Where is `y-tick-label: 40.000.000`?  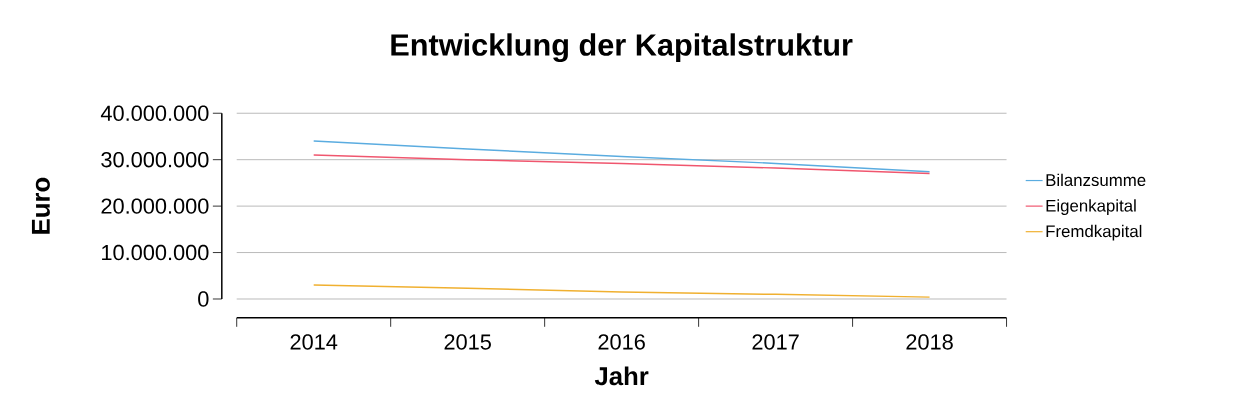
y-tick-label: 40.000.000 is located at coordinates (154, 113).